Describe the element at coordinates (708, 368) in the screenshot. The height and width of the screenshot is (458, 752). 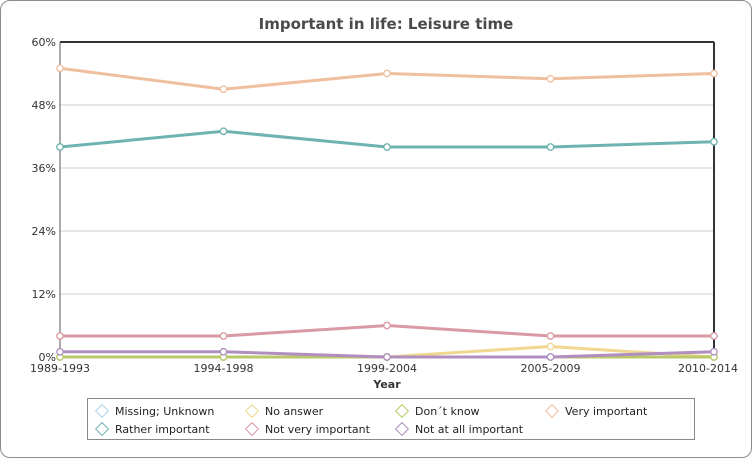
I see `x-tick-label: 2010-2014` at that location.